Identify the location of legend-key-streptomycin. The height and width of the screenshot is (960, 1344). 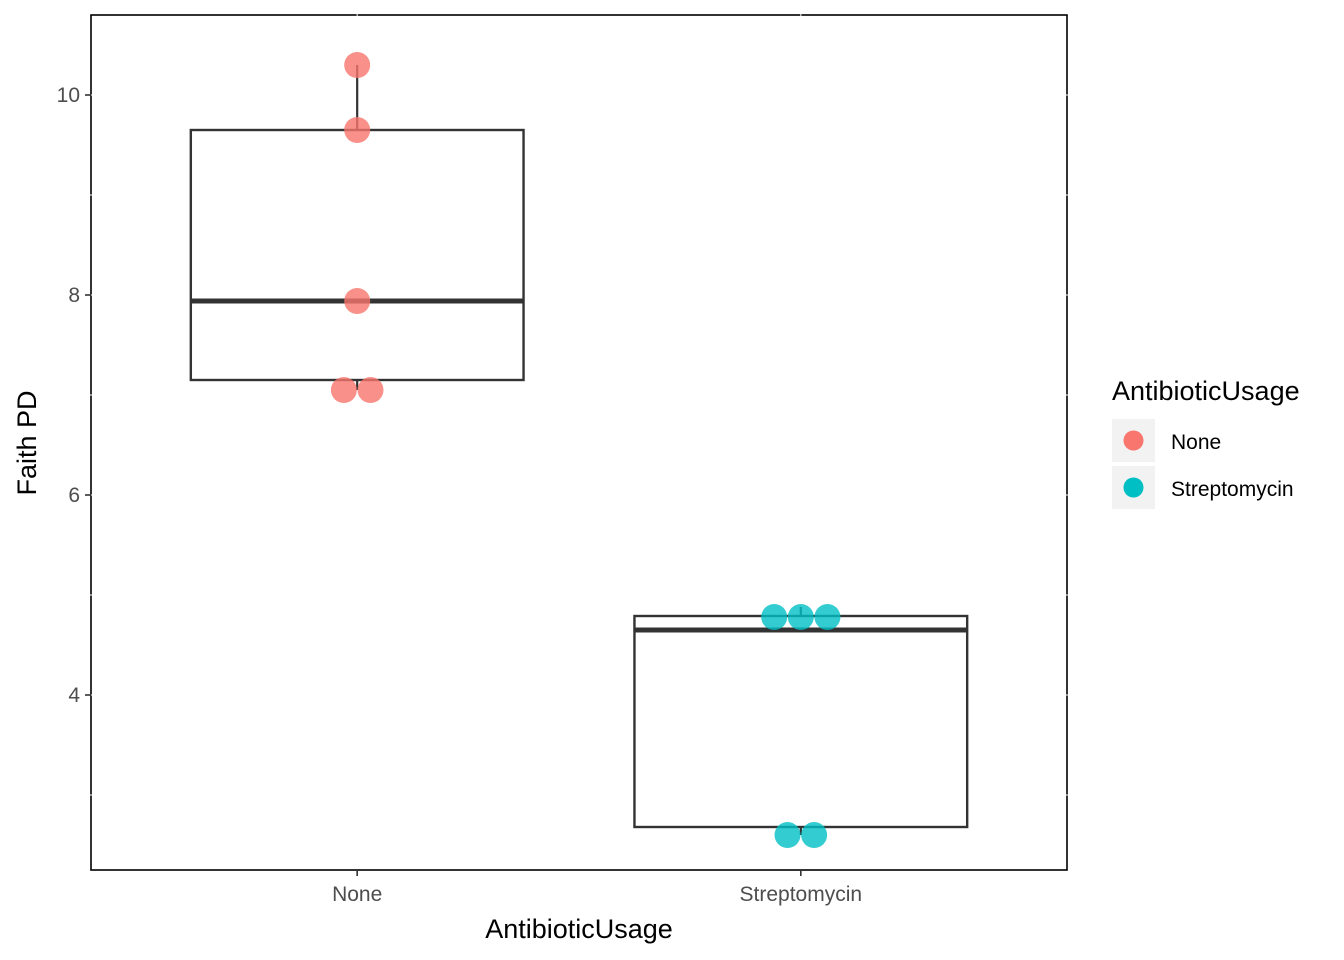
(1133, 487).